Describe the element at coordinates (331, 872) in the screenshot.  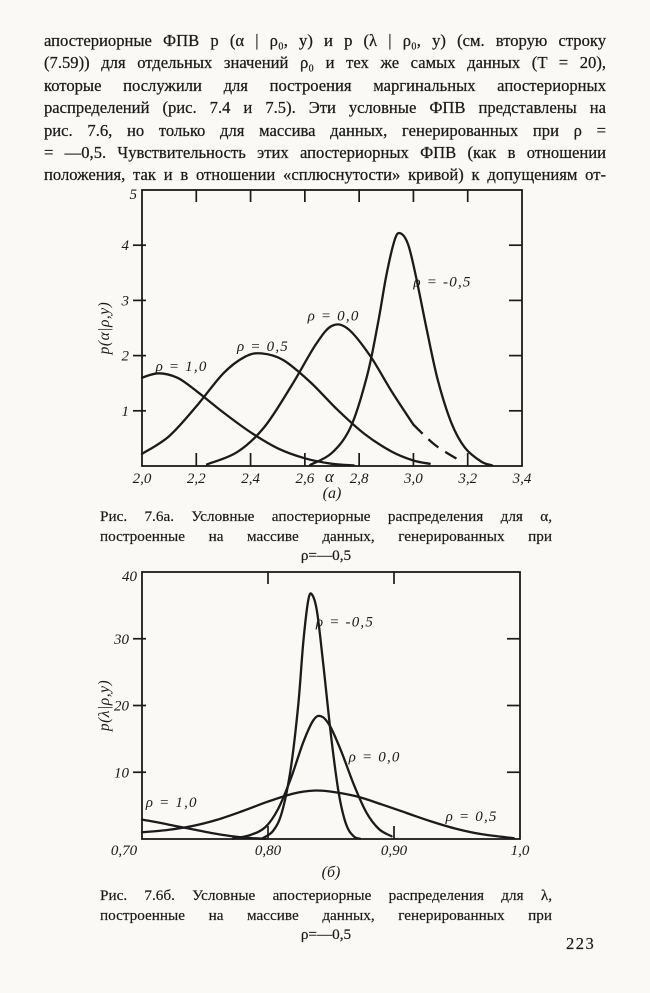
I see `figure-sublabel: (б)` at that location.